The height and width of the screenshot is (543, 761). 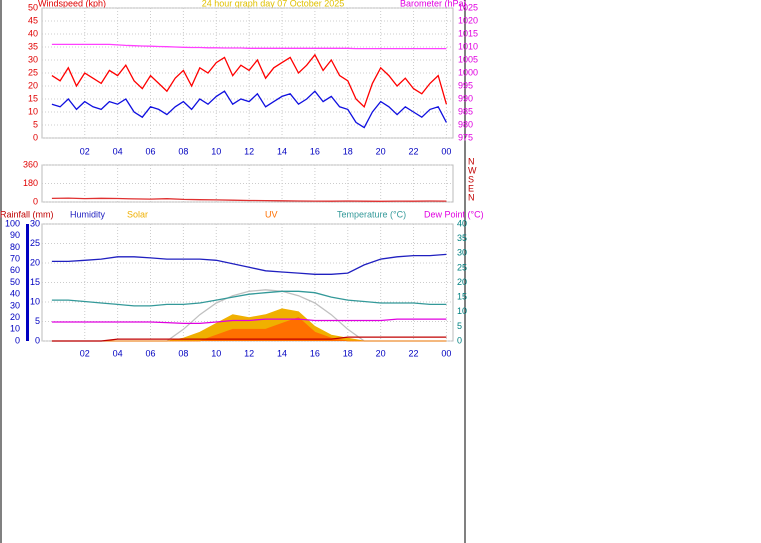 What do you see at coordinates (37, 340) in the screenshot?
I see `y3-tick-label: 0` at bounding box center [37, 340].